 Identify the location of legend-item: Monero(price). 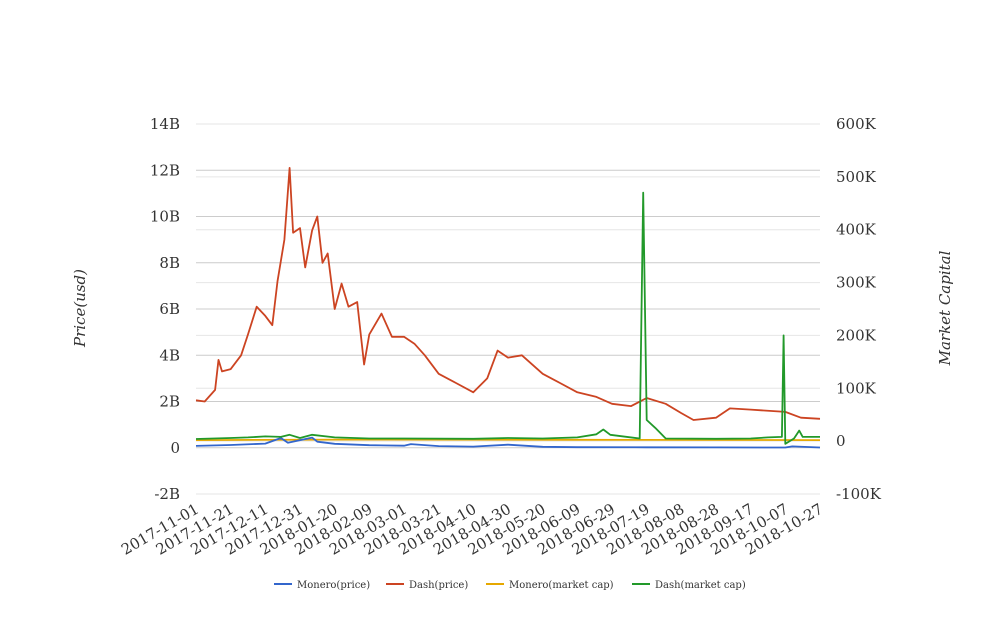
(322, 585).